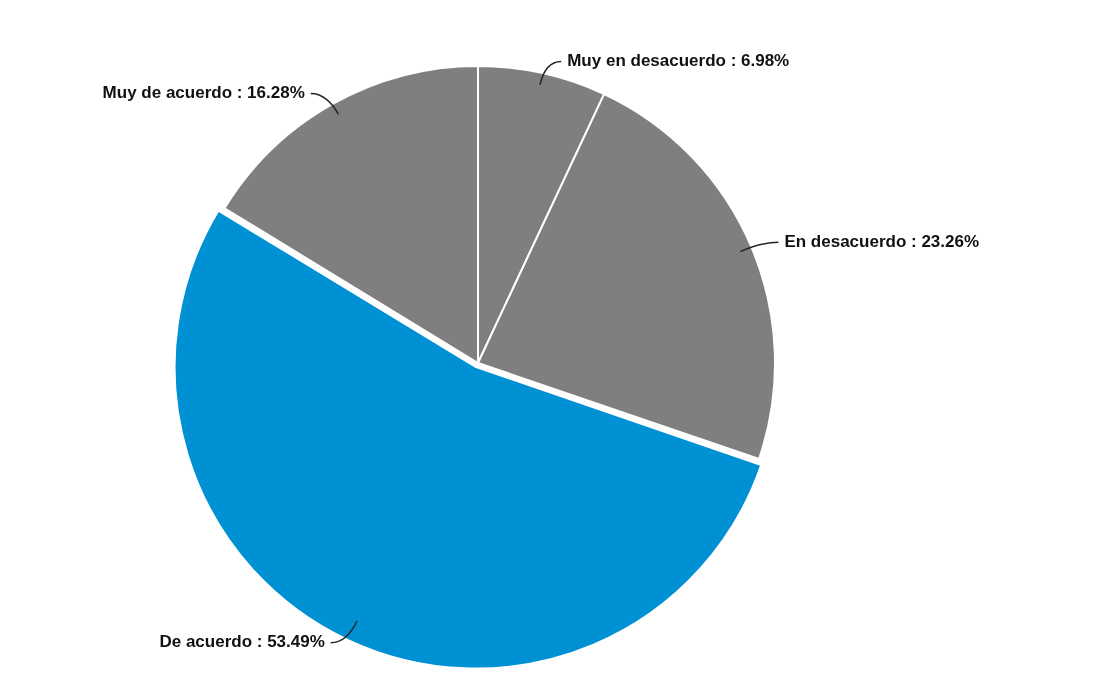  What do you see at coordinates (206, 642) in the screenshot?
I see `slice-label: De acuerdo` at bounding box center [206, 642].